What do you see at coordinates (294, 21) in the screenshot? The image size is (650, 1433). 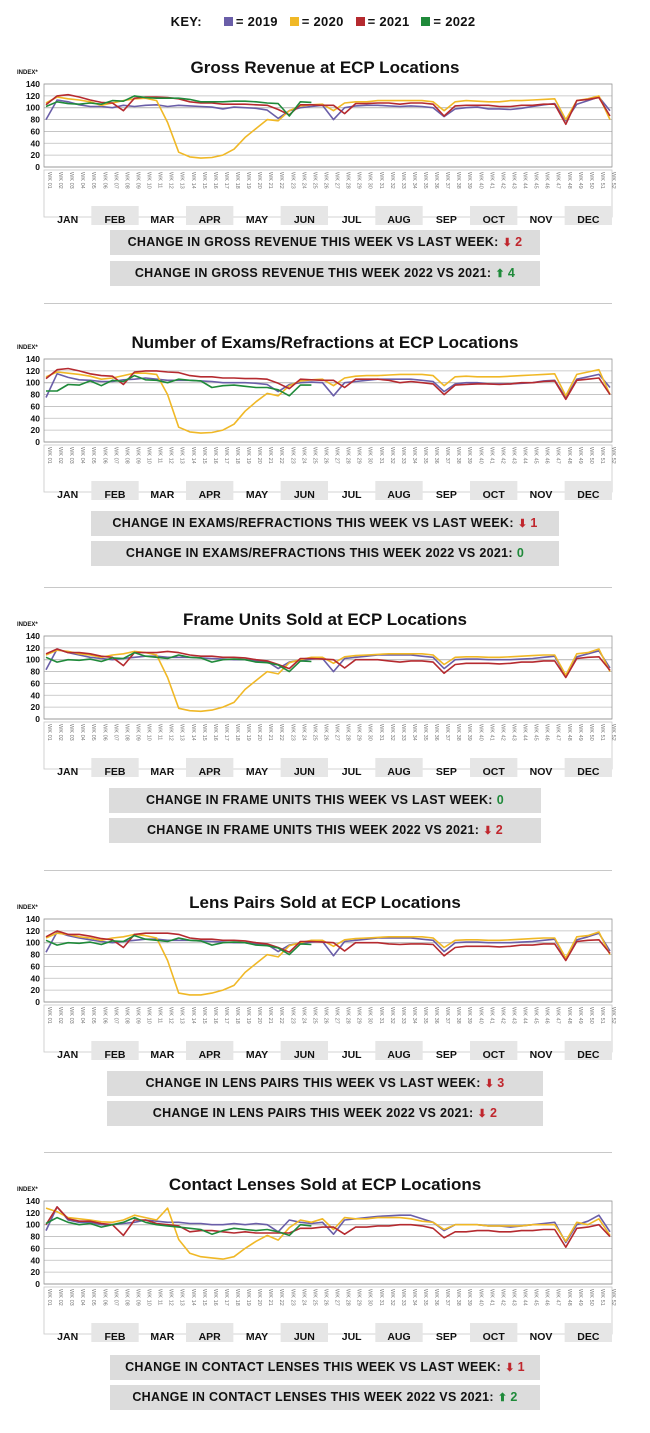 I see `legend-swatch-2020` at bounding box center [294, 21].